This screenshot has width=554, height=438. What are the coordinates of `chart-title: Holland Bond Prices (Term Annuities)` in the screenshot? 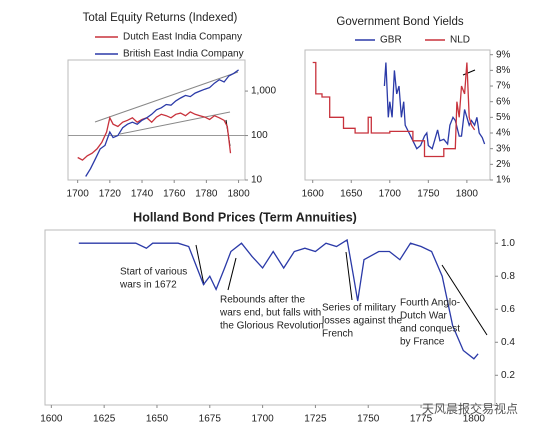 It's located at (245, 217).